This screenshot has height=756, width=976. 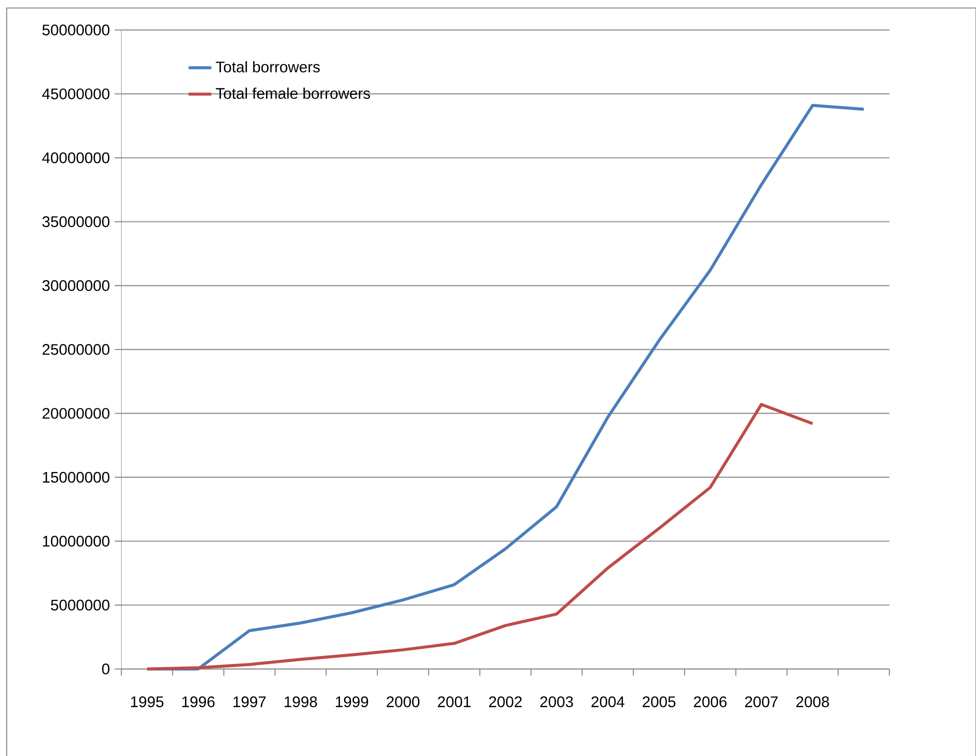 I want to click on x-tick-label: 1996, so click(x=198, y=702).